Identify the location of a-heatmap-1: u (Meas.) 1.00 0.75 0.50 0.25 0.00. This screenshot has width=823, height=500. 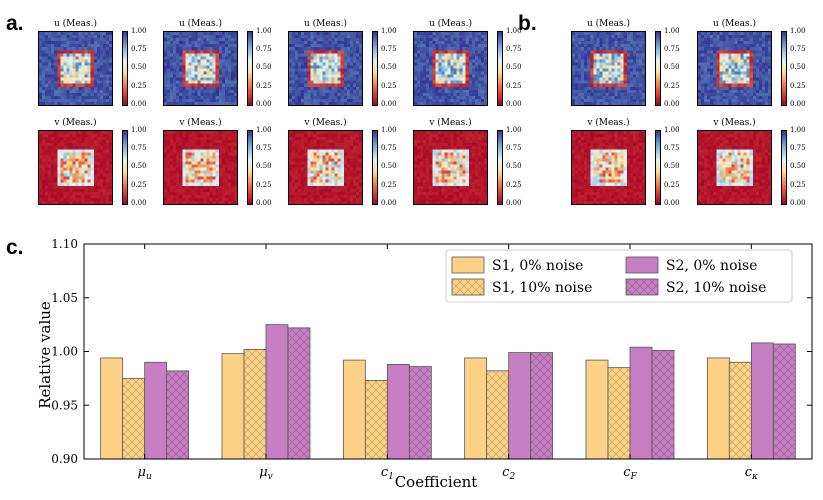
(92, 63).